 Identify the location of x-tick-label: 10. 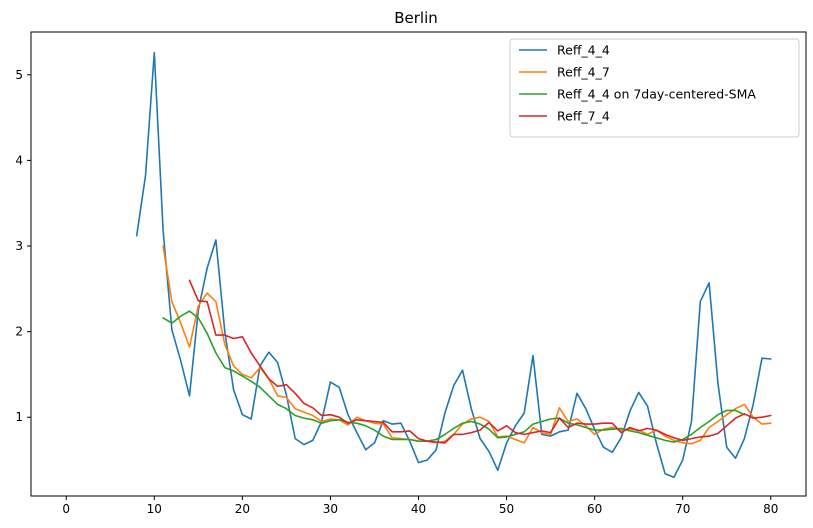
(154, 509).